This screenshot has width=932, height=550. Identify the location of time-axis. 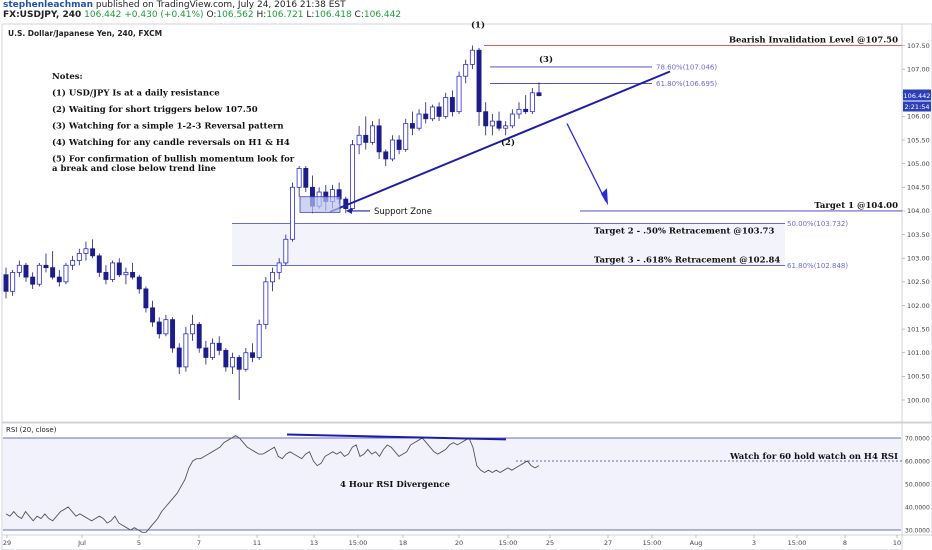
(452, 542).